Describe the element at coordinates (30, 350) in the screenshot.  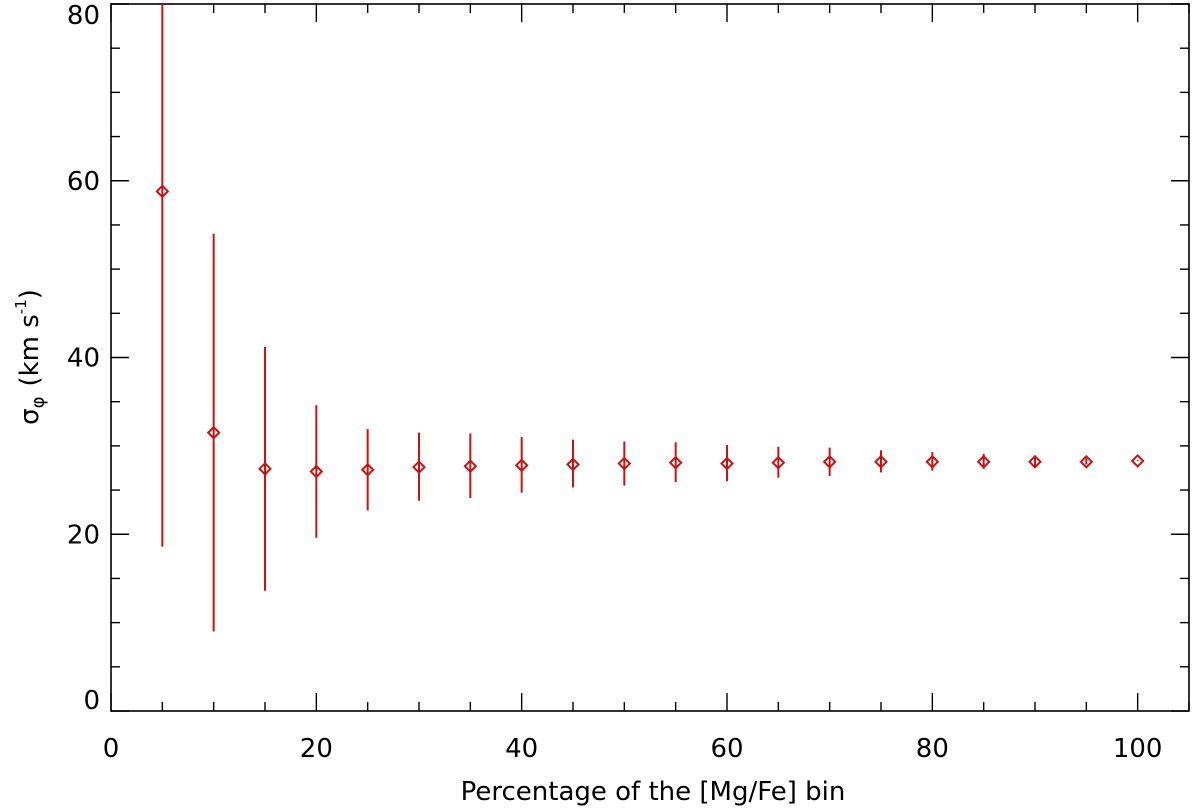
I see `y-axis-label-unit: (km s` at that location.